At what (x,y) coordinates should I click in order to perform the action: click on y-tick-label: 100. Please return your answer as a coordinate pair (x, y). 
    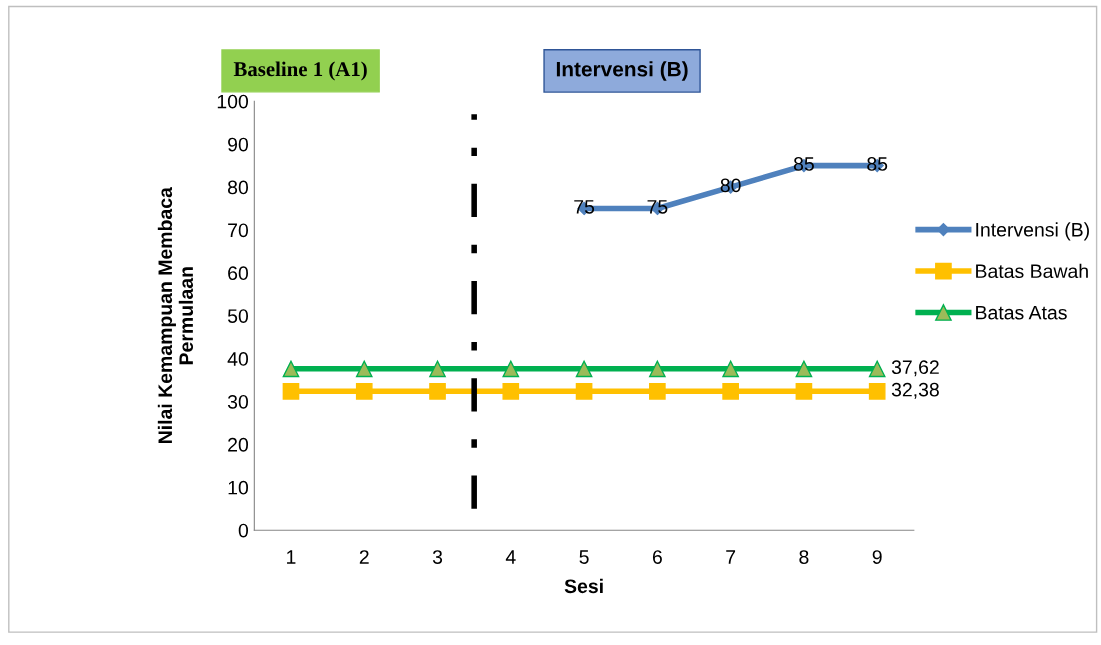
    Looking at the image, I should click on (233, 101).